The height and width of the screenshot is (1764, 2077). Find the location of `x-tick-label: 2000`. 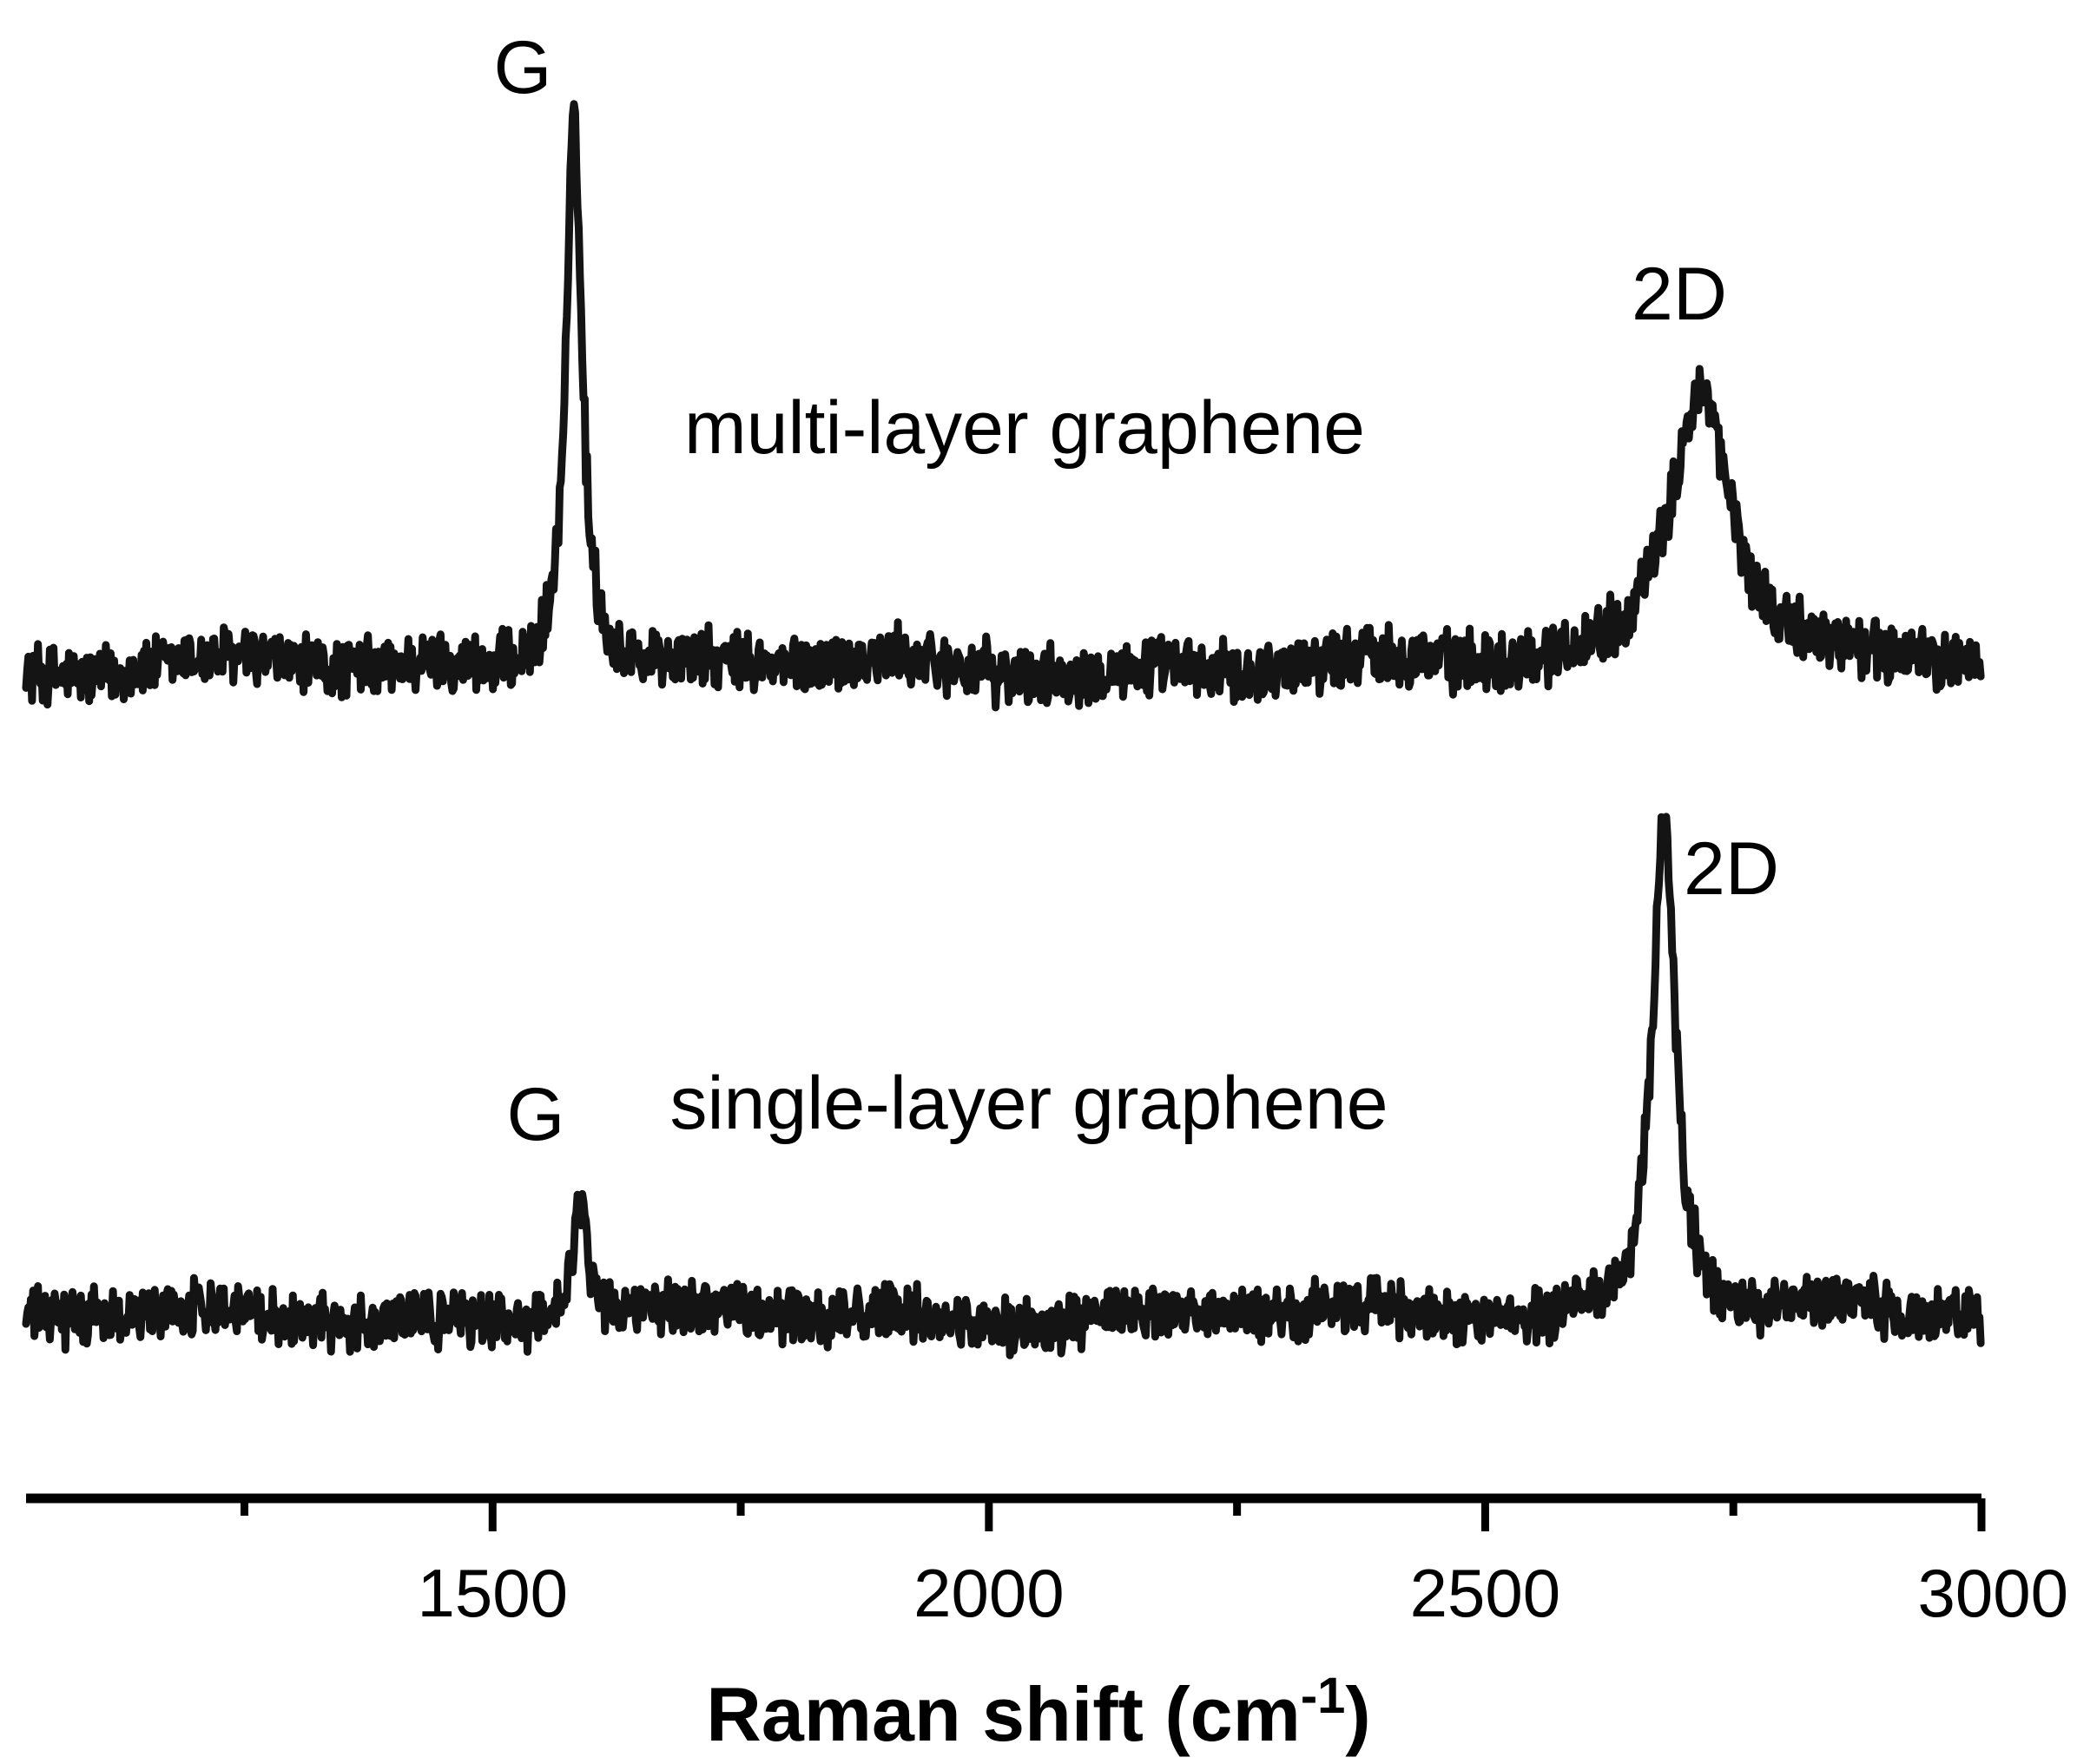

x-tick-label: 2000 is located at coordinates (989, 1593).